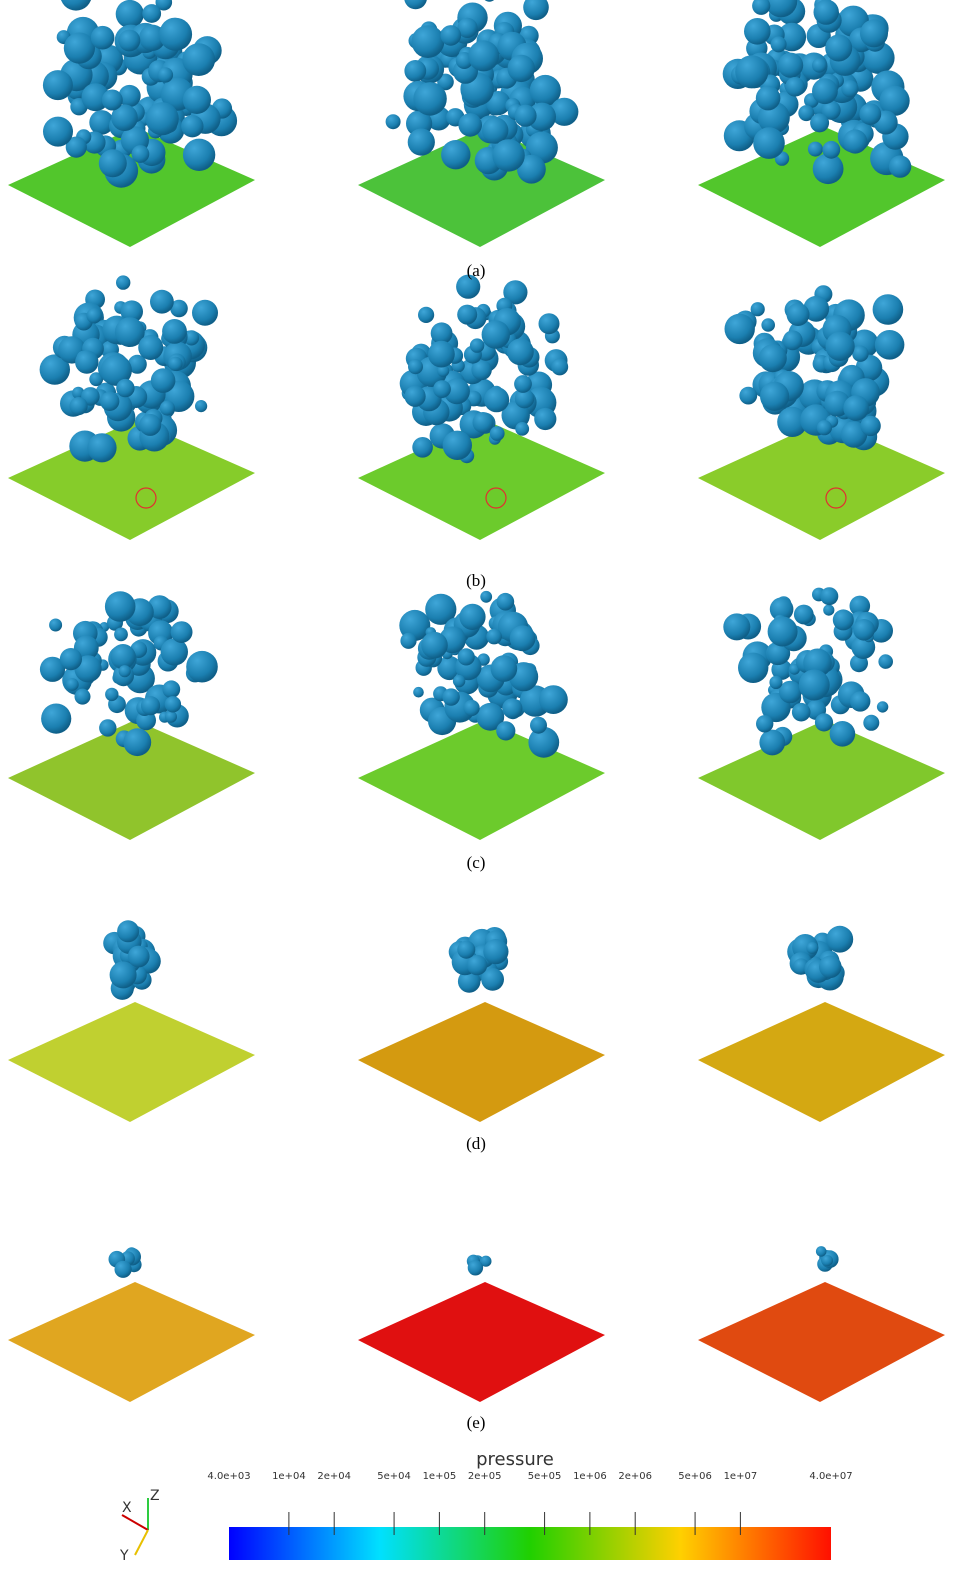 This screenshot has height=1584, width=953. Describe the element at coordinates (530, 1543) in the screenshot. I see `colorbar` at that location.